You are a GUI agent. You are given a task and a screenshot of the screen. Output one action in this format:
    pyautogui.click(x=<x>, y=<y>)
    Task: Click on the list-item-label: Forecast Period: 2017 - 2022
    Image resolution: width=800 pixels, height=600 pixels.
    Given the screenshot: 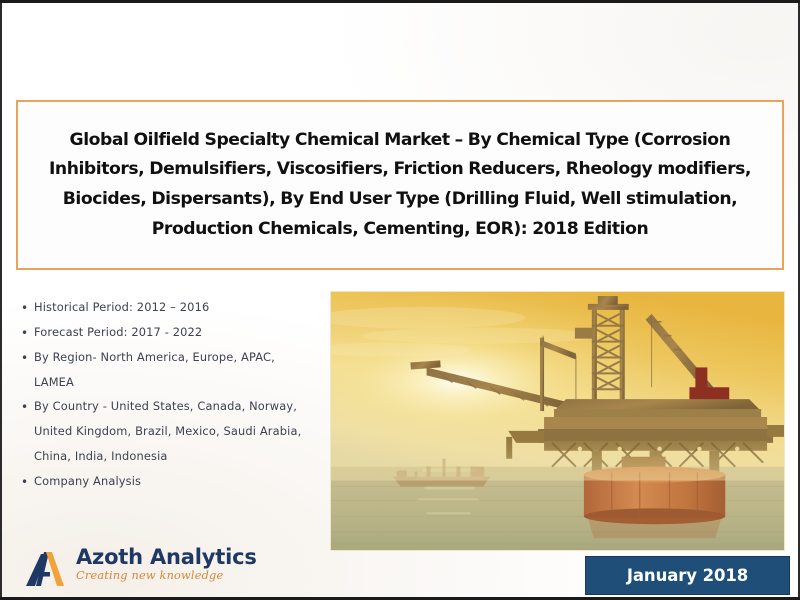 What is the action you would take?
    pyautogui.click(x=118, y=331)
    